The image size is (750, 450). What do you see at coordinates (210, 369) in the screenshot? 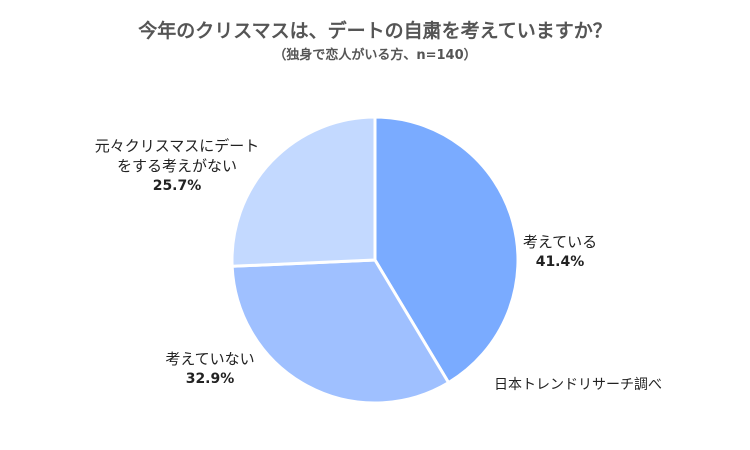
I see `slice-label-not-considering: 考えていない 32.9%` at bounding box center [210, 369].